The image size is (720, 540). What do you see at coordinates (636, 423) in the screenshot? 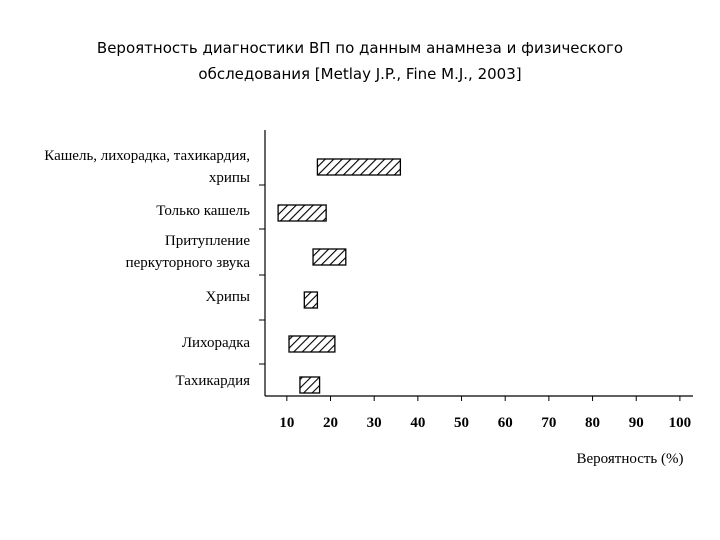
I see `x-tick-label: 90` at bounding box center [636, 423].